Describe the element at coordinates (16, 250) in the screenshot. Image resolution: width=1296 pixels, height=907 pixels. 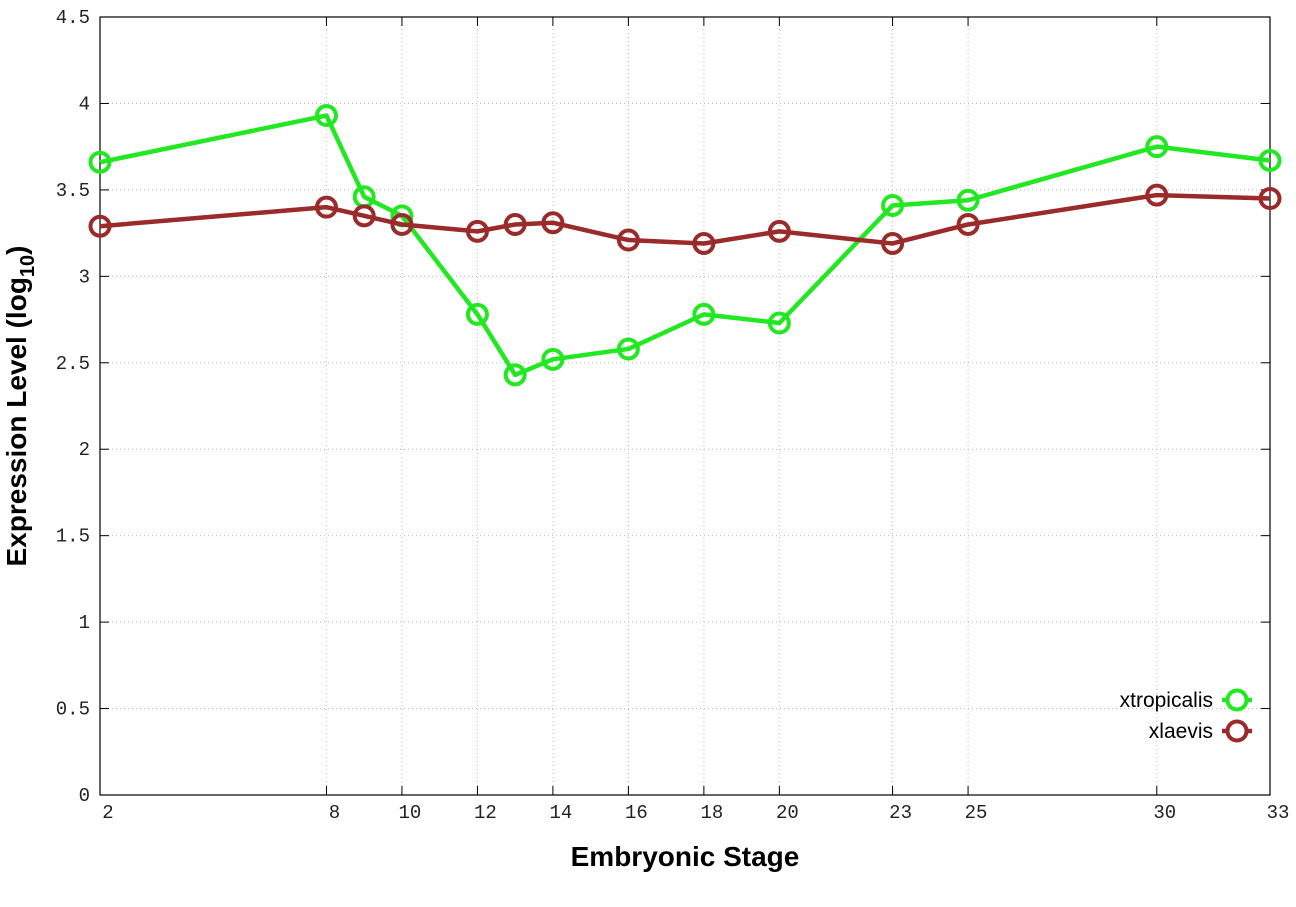
I see `y-axis-label-suffix: )` at that location.